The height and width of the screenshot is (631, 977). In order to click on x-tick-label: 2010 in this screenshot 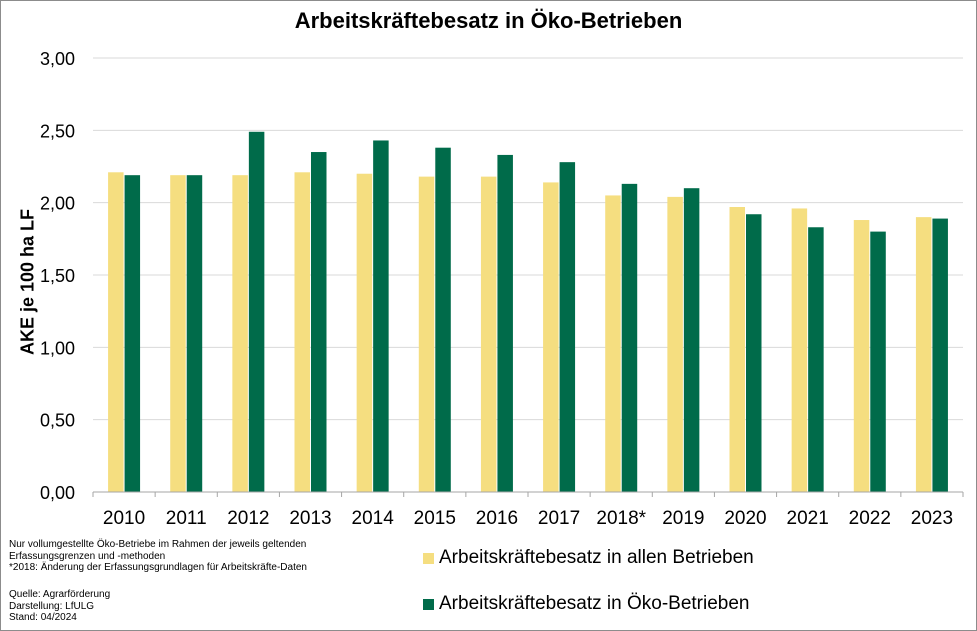, I will do `click(124, 518)`.